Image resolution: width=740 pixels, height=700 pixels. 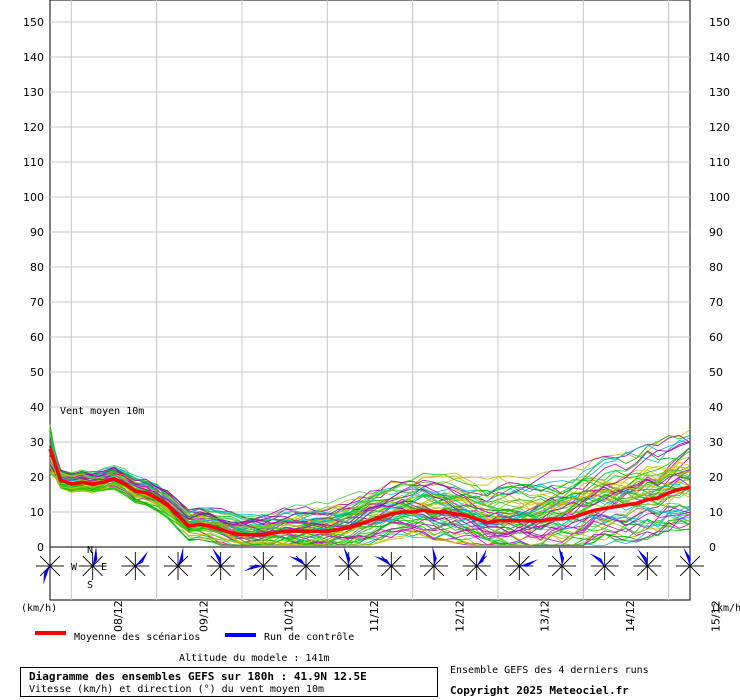 I want to click on y-tick-label-right: 0, so click(x=712, y=547).